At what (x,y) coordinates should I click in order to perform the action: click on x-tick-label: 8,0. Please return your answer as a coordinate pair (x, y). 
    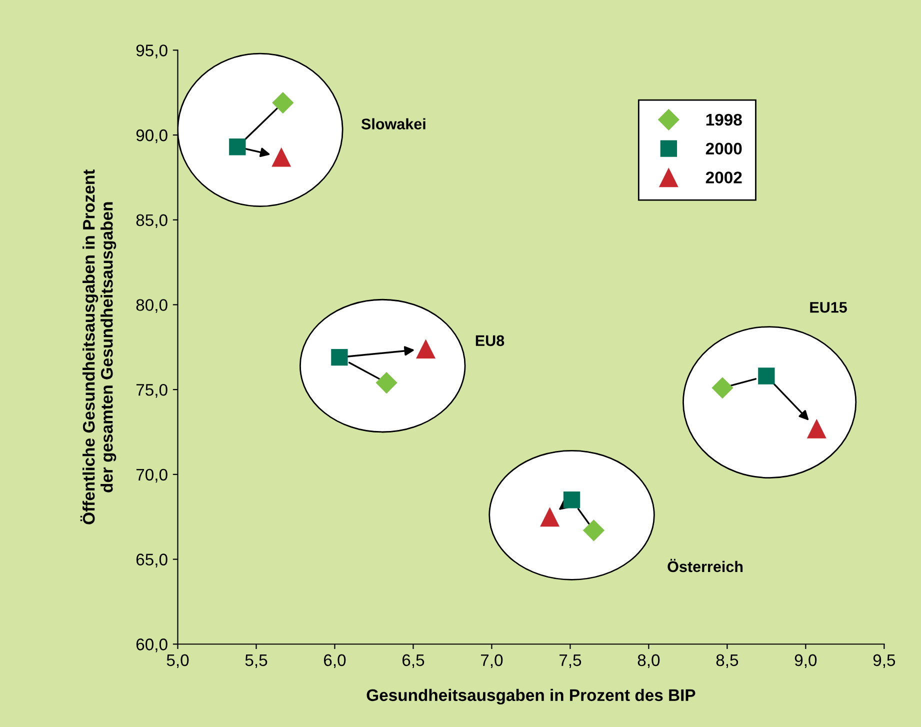
    Looking at the image, I should click on (649, 661).